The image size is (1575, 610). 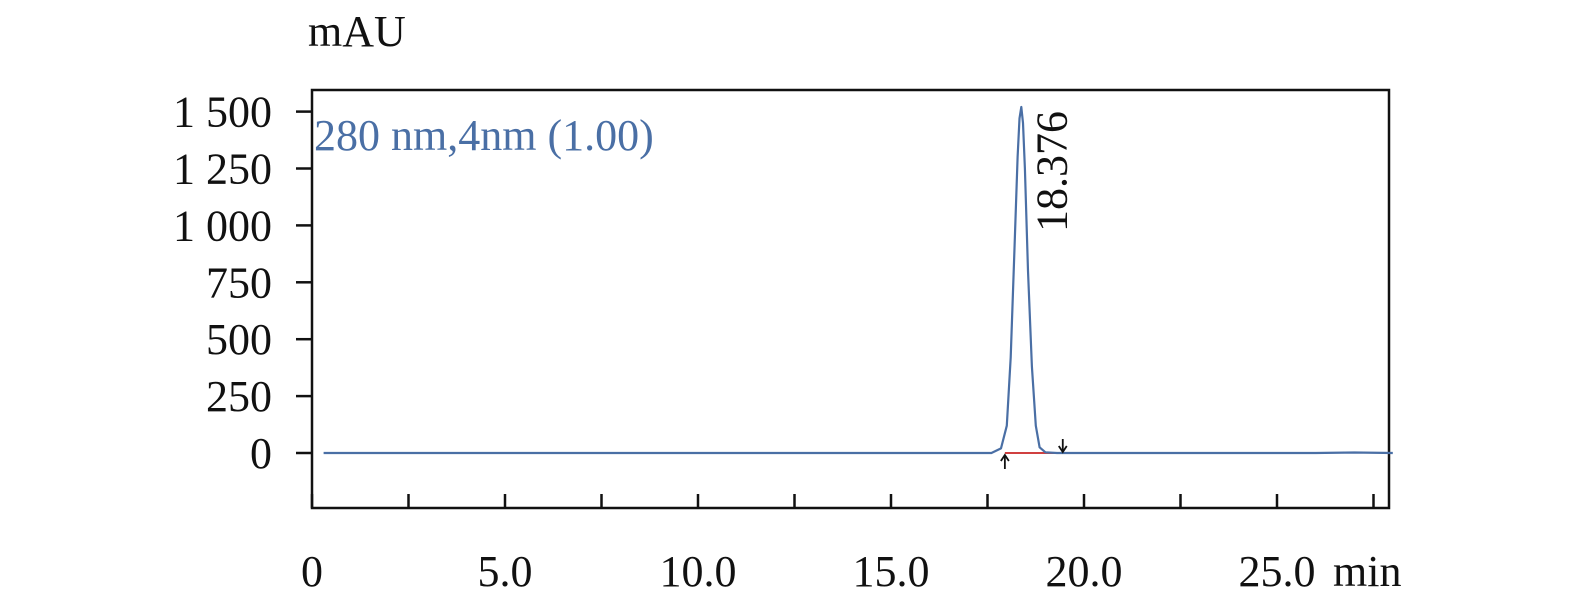 What do you see at coordinates (222, 169) in the screenshot?
I see `y-tick-label: 1 250` at bounding box center [222, 169].